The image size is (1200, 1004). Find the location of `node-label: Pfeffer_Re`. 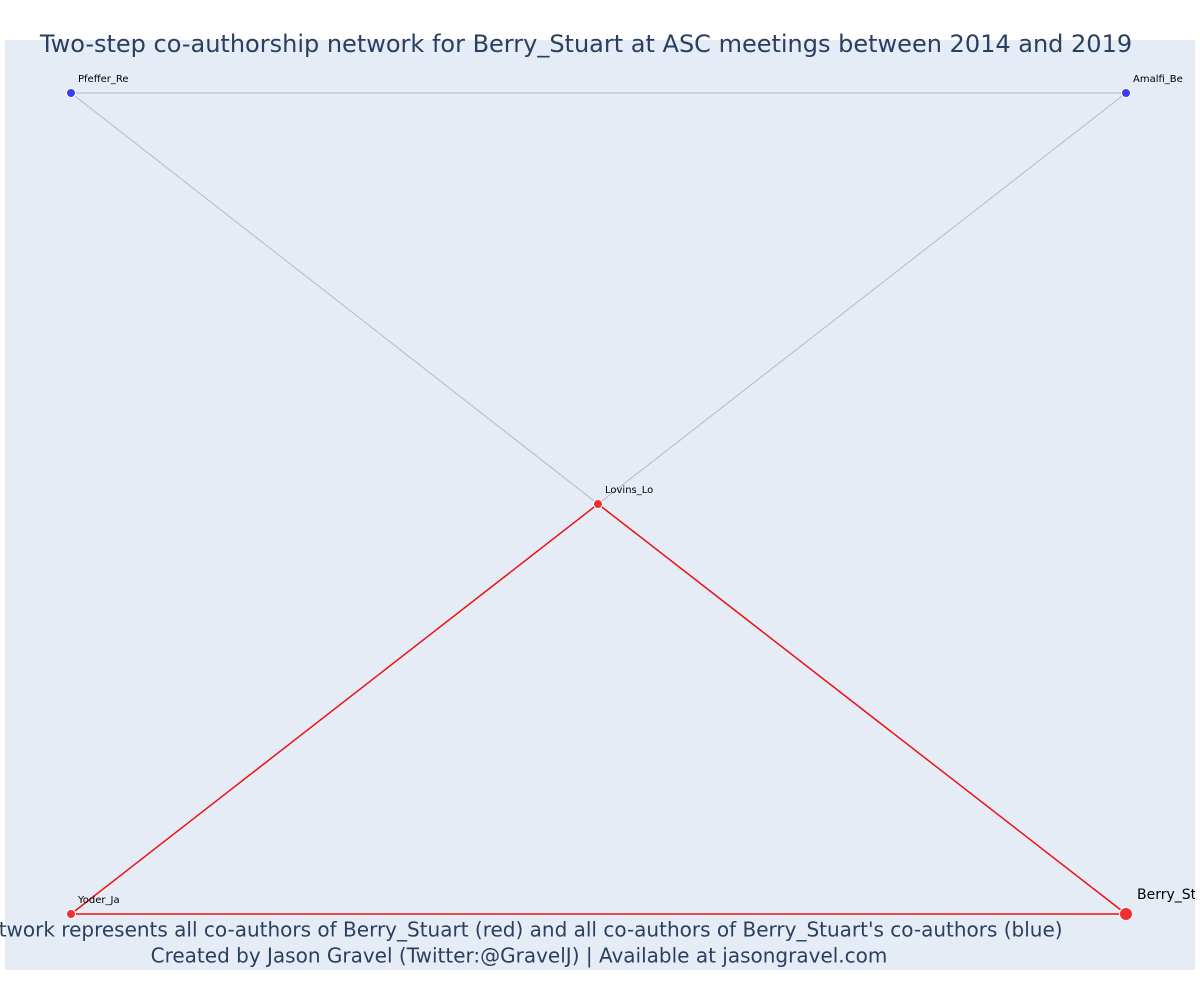

node-label: Pfeffer_Re is located at coordinates (103, 79).